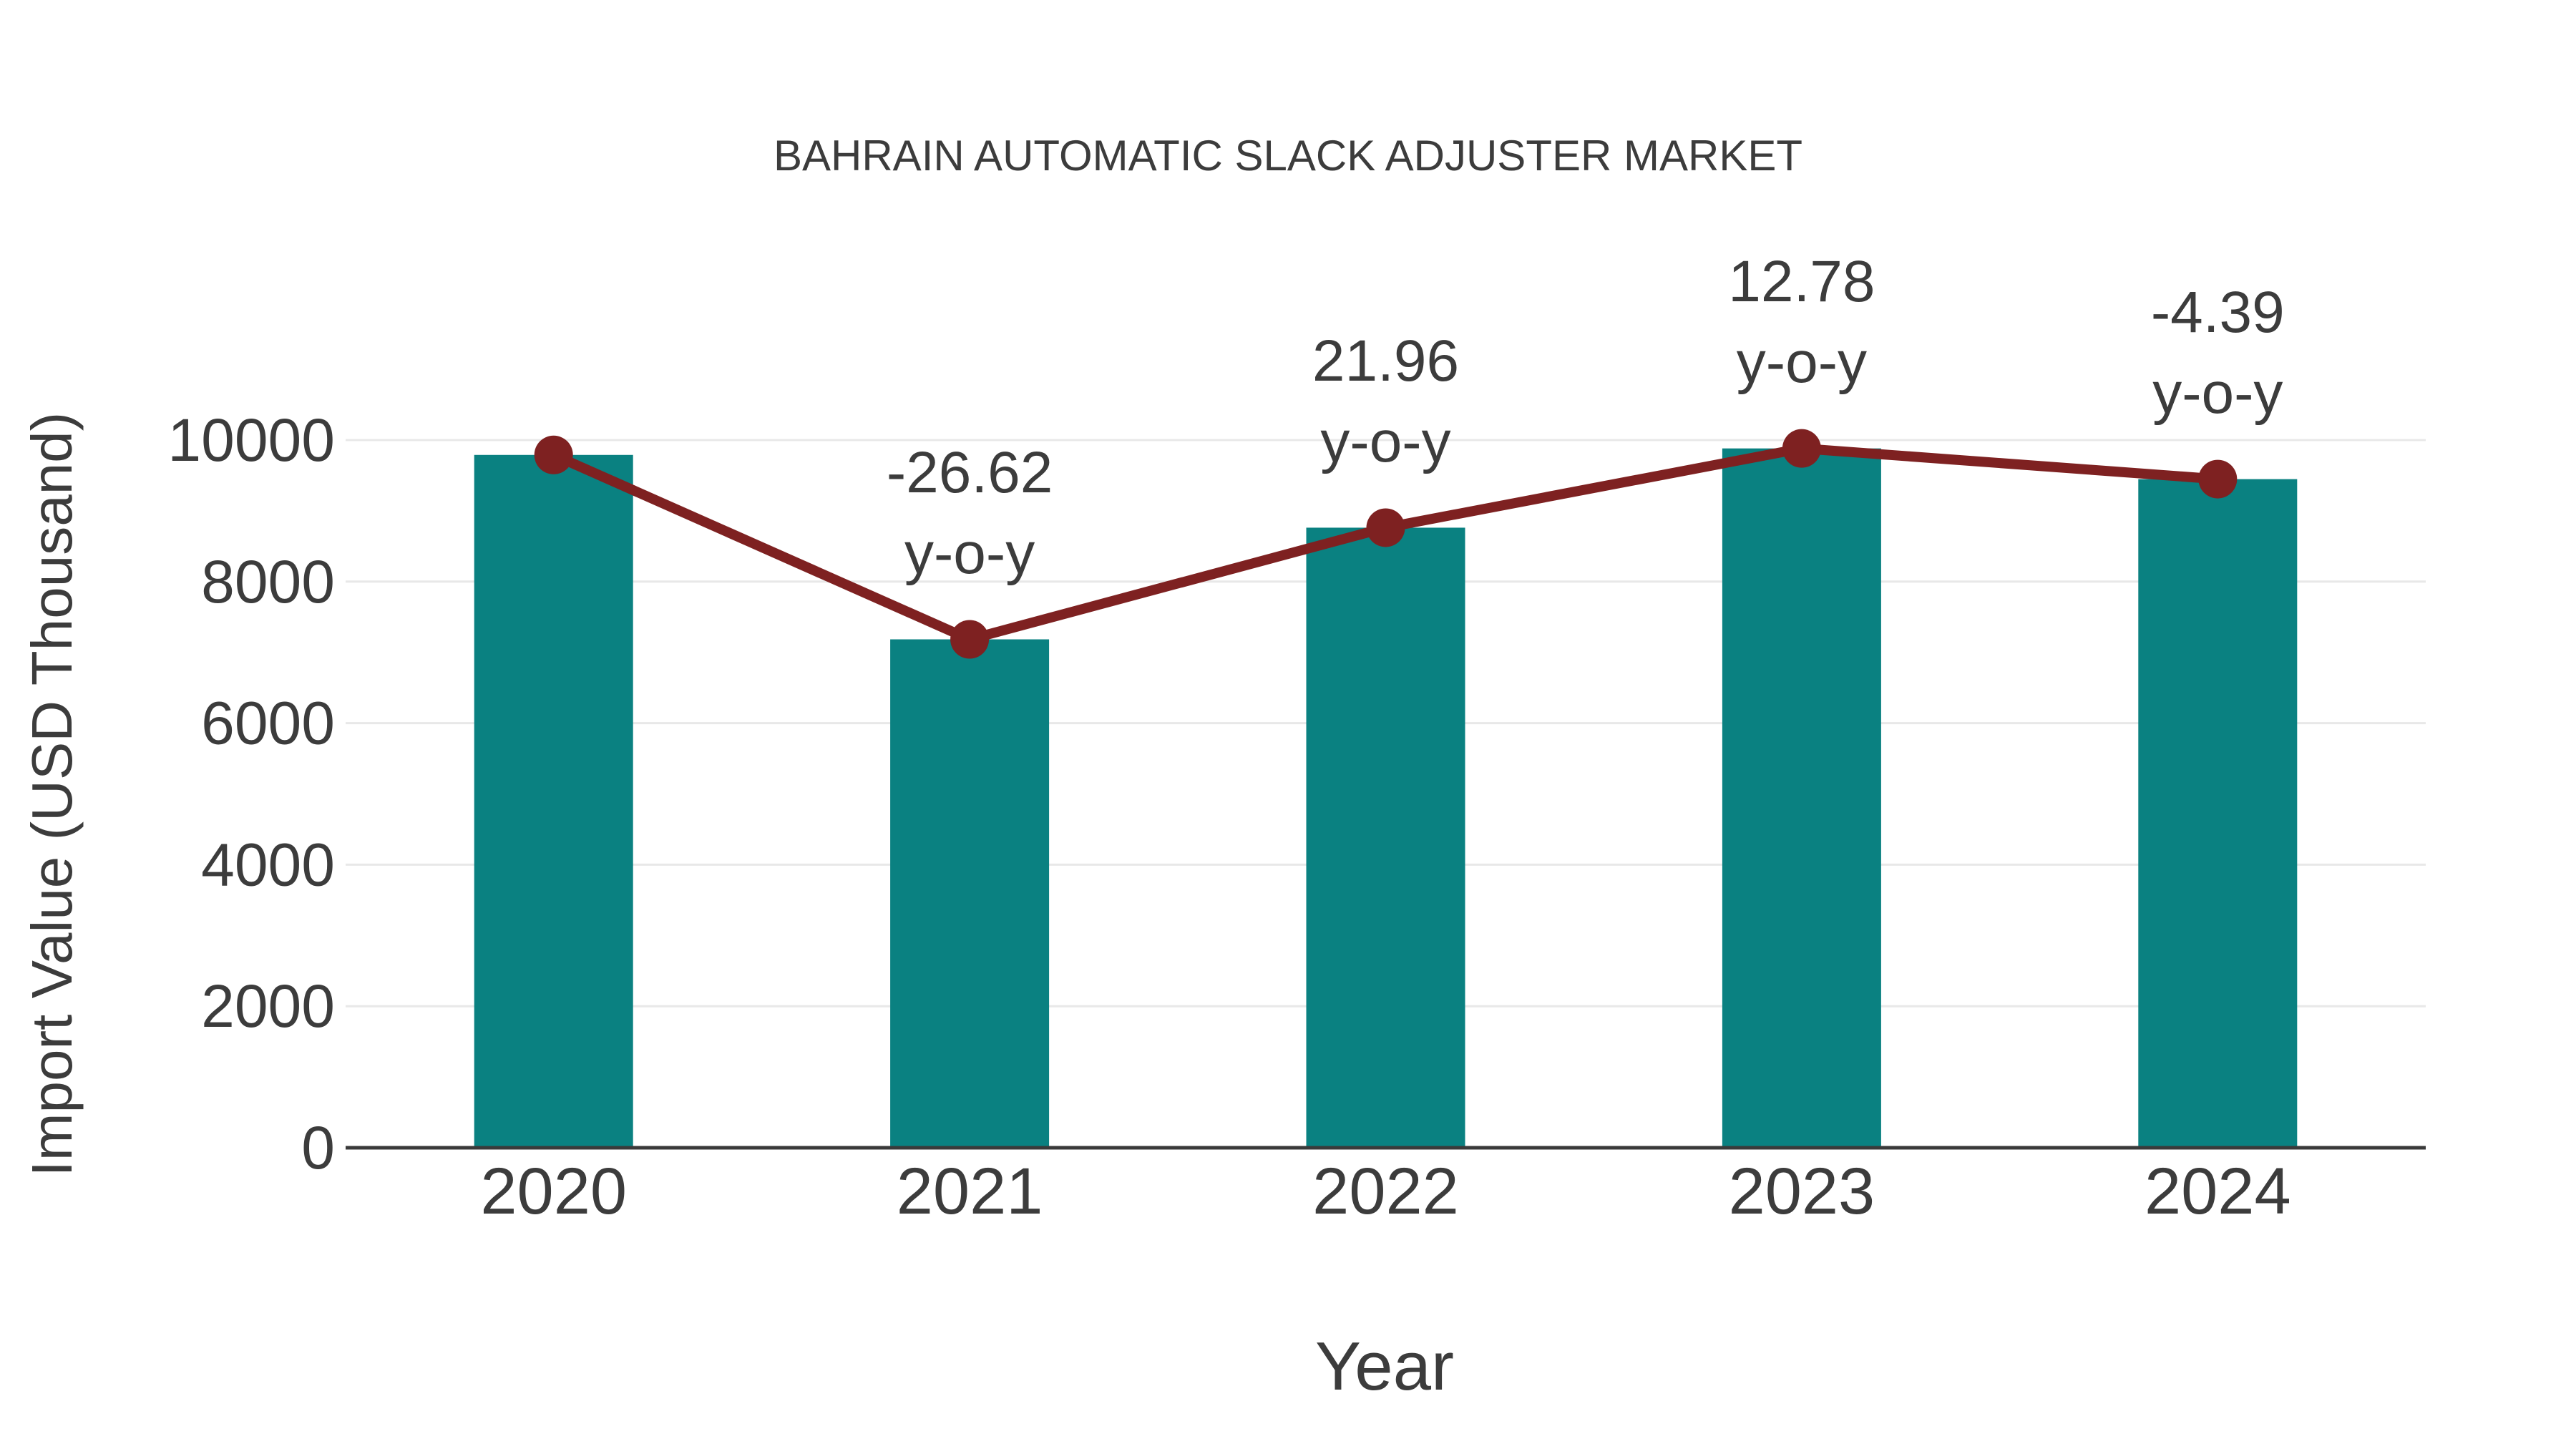 The width and height of the screenshot is (2576, 1449). What do you see at coordinates (2218, 813) in the screenshot?
I see `bar-2024` at bounding box center [2218, 813].